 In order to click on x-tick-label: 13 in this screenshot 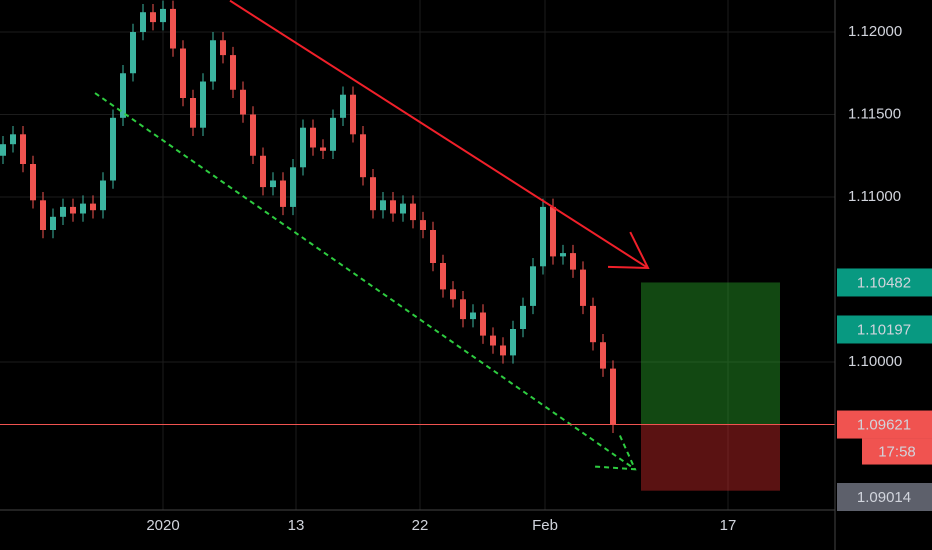, I will do `click(296, 525)`.